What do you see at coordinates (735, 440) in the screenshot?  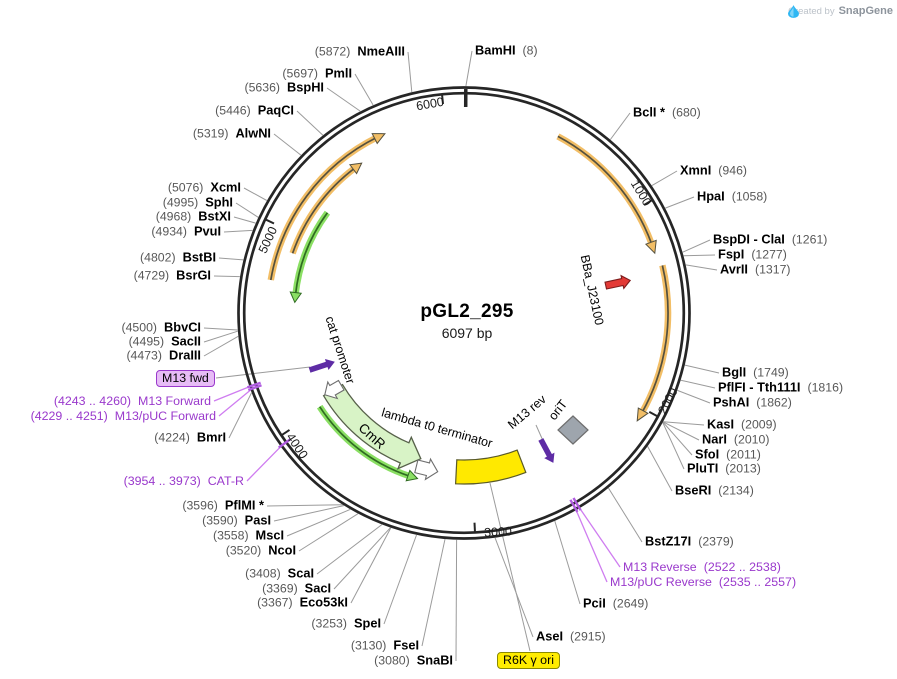 I see `enzyme-label-nari: NarI (2010)` at bounding box center [735, 440].